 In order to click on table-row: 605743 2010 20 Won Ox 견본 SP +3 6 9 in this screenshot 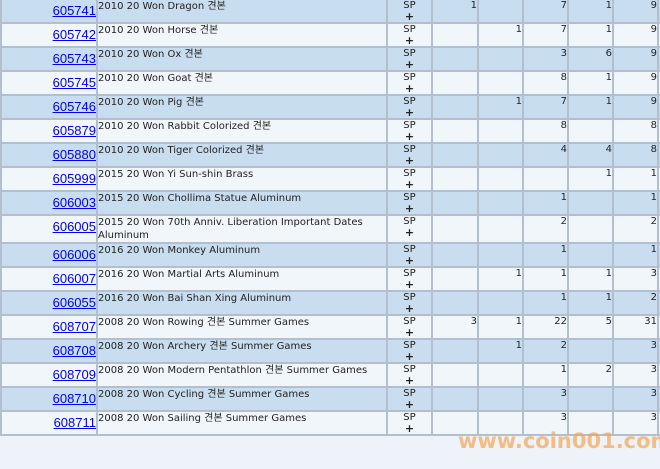, I will do `click(330, 59)`.